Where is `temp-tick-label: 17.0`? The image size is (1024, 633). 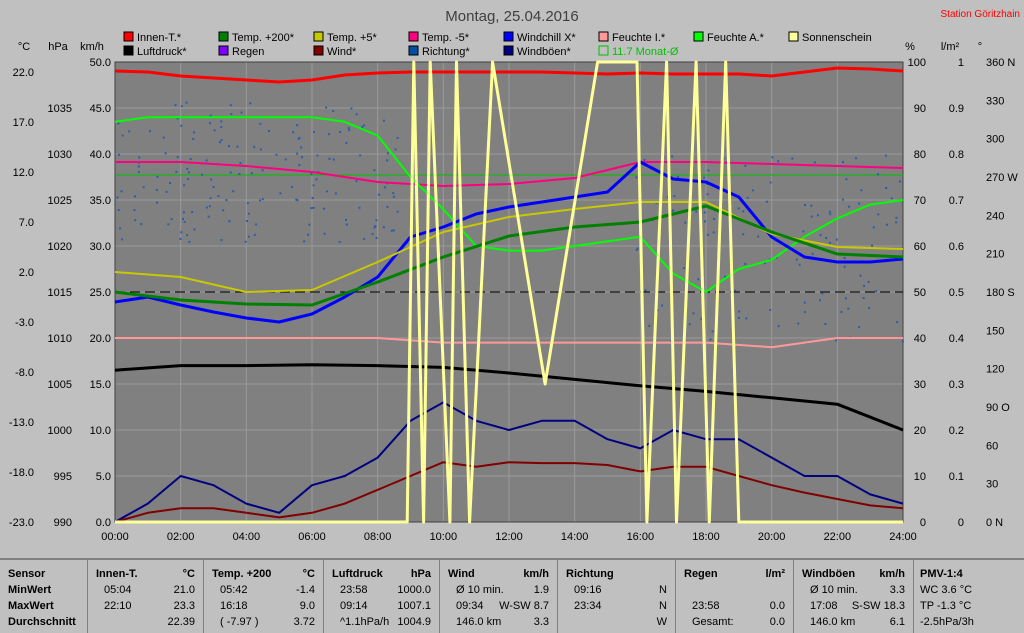
temp-tick-label: 17.0 is located at coordinates (23, 123).